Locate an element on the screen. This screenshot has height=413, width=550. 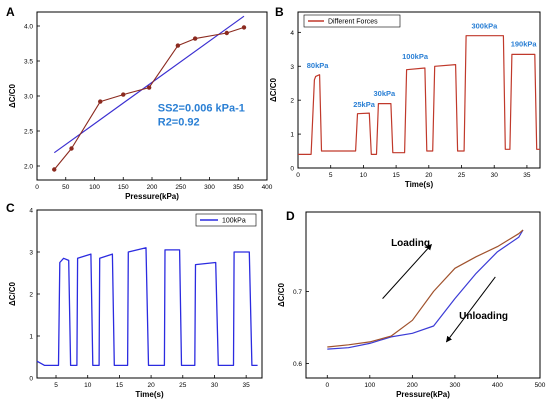
loading-label: Loading is located at coordinates (410, 243).